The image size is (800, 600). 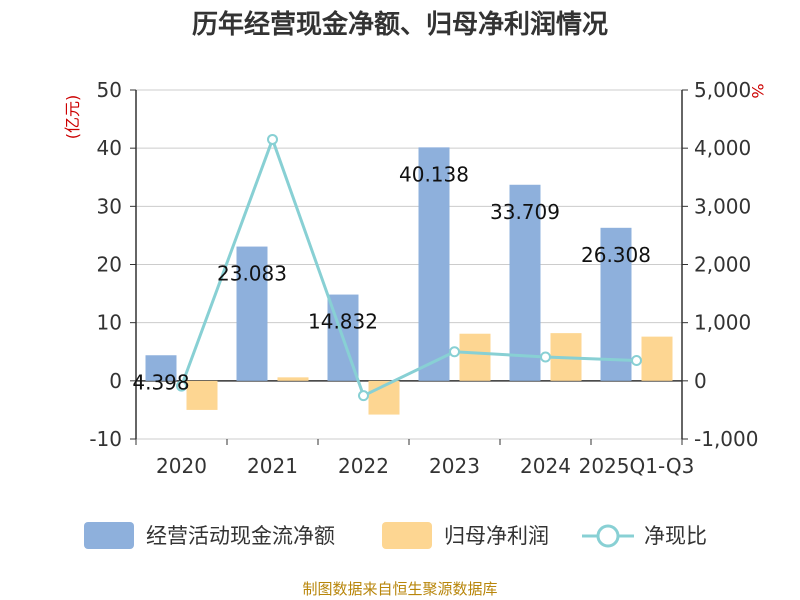 What do you see at coordinates (109, 265) in the screenshot?
I see `left-tick-label: 20` at bounding box center [109, 265].